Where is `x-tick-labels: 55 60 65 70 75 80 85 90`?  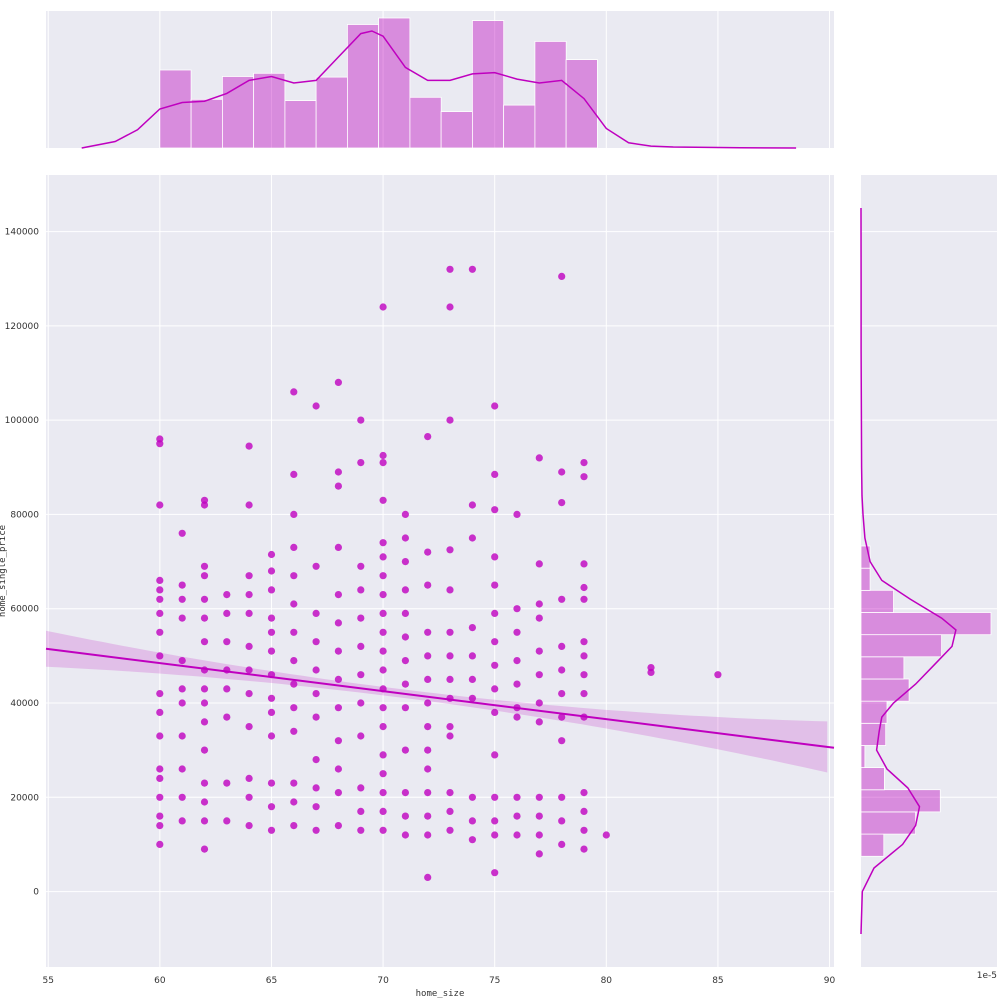
x-tick-labels: 55 60 65 70 75 80 85 90 is located at coordinates (439, 981).